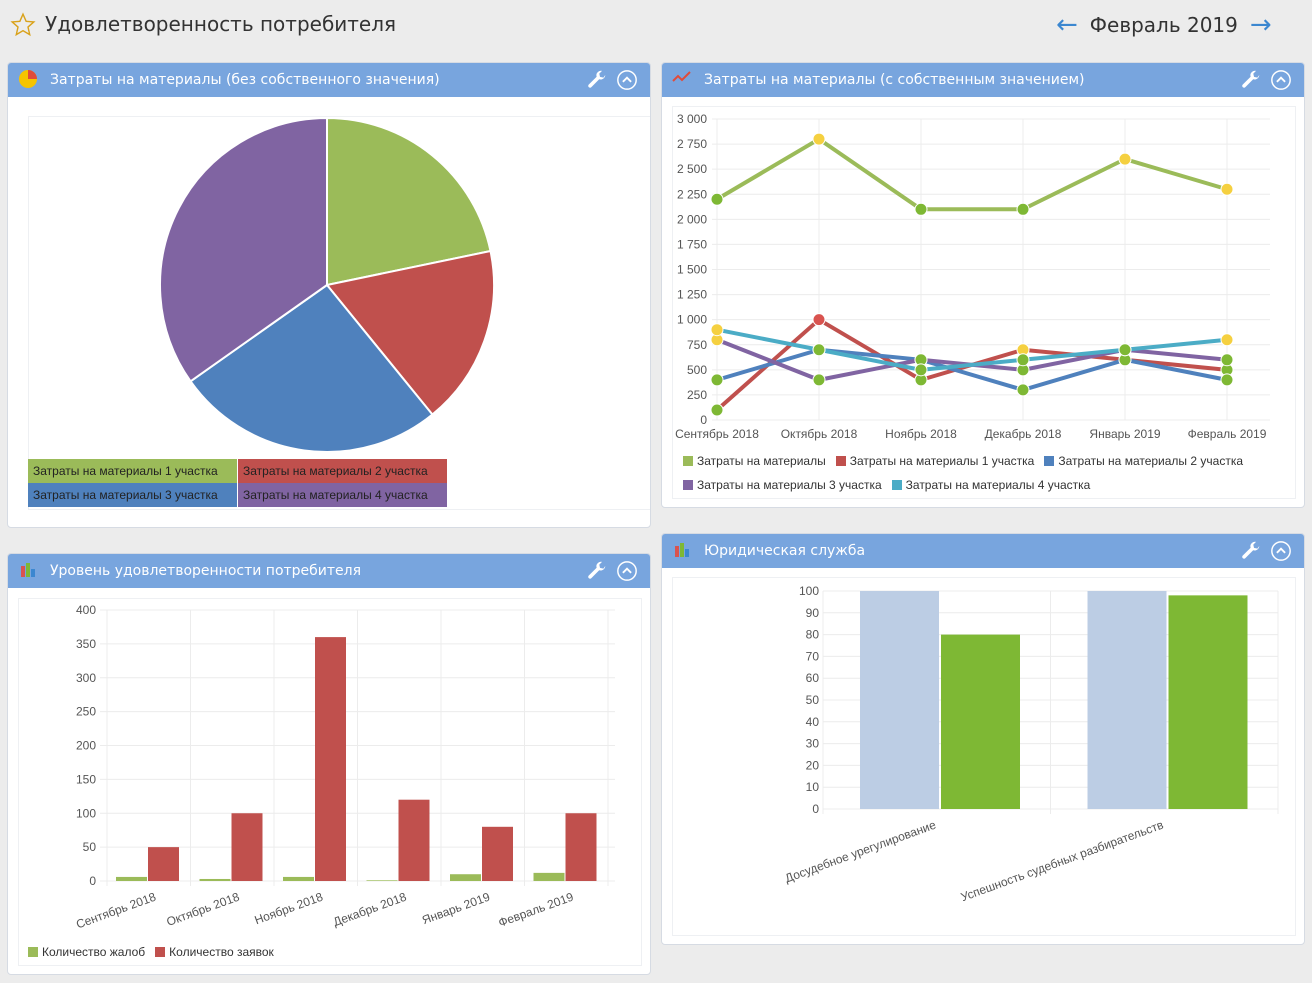 The image size is (1312, 983). I want to click on legend-item: Затраты на материалы 4 участка, so click(991, 485).